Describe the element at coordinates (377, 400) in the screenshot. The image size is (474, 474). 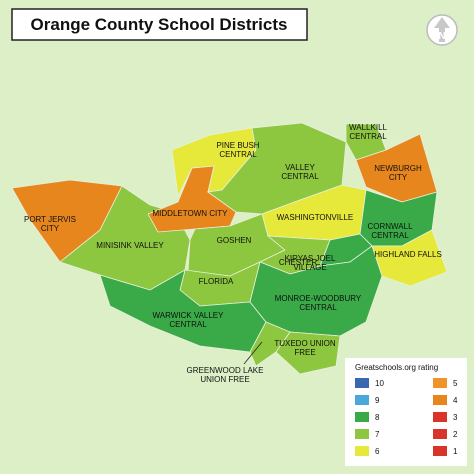
I see `legend-label: 9` at that location.